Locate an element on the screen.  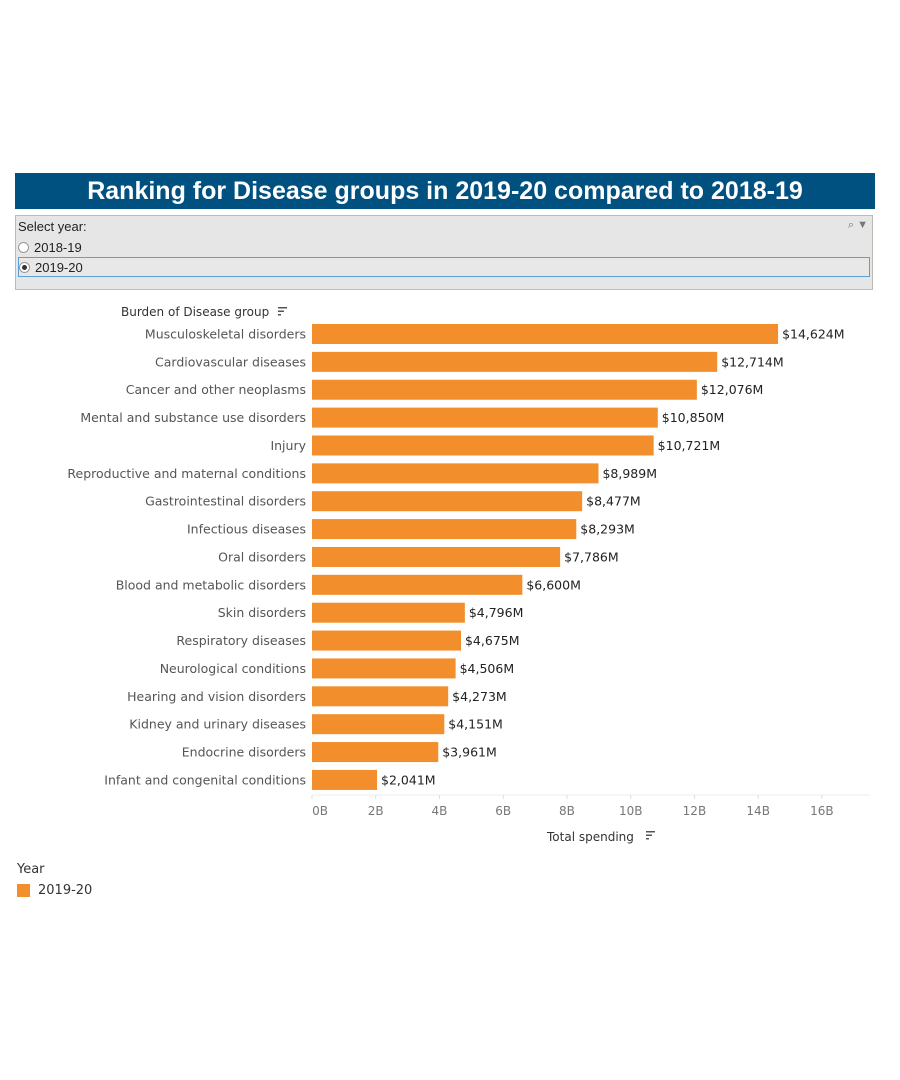
y-axis-title: Burden of Disease group is located at coordinates (195, 312).